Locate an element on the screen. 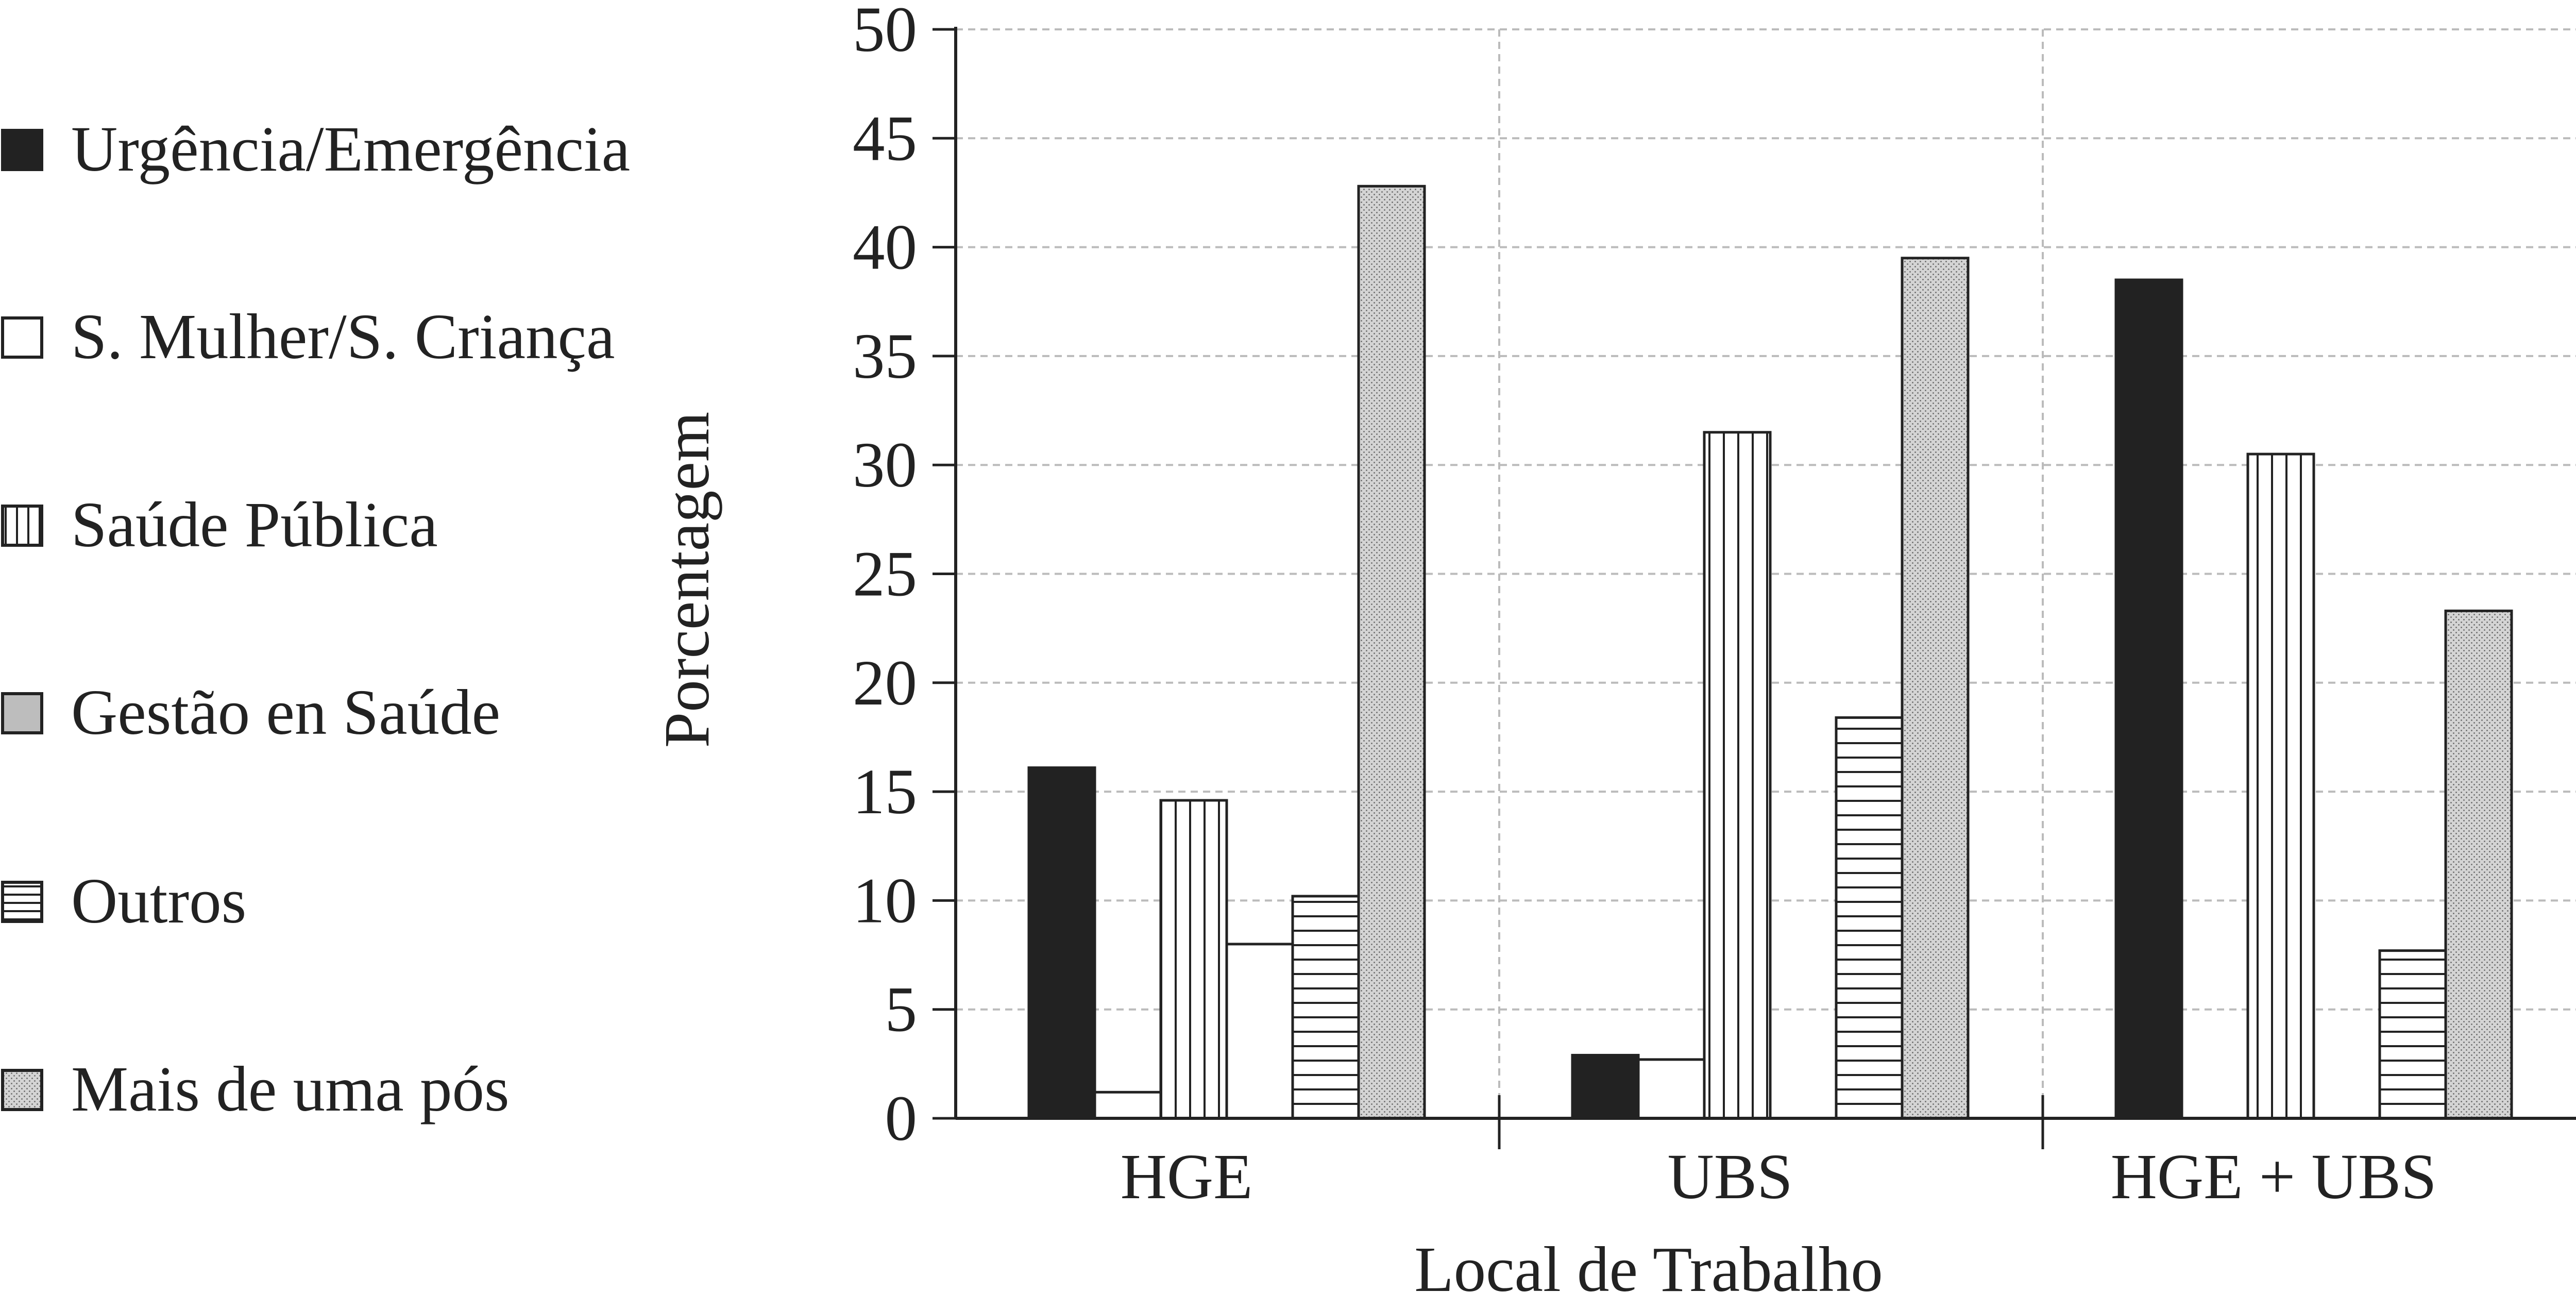 Image resolution: width=2576 pixels, height=1309 pixels. bar-s-mulher-s-crian-a-hge is located at coordinates (1127, 1105).